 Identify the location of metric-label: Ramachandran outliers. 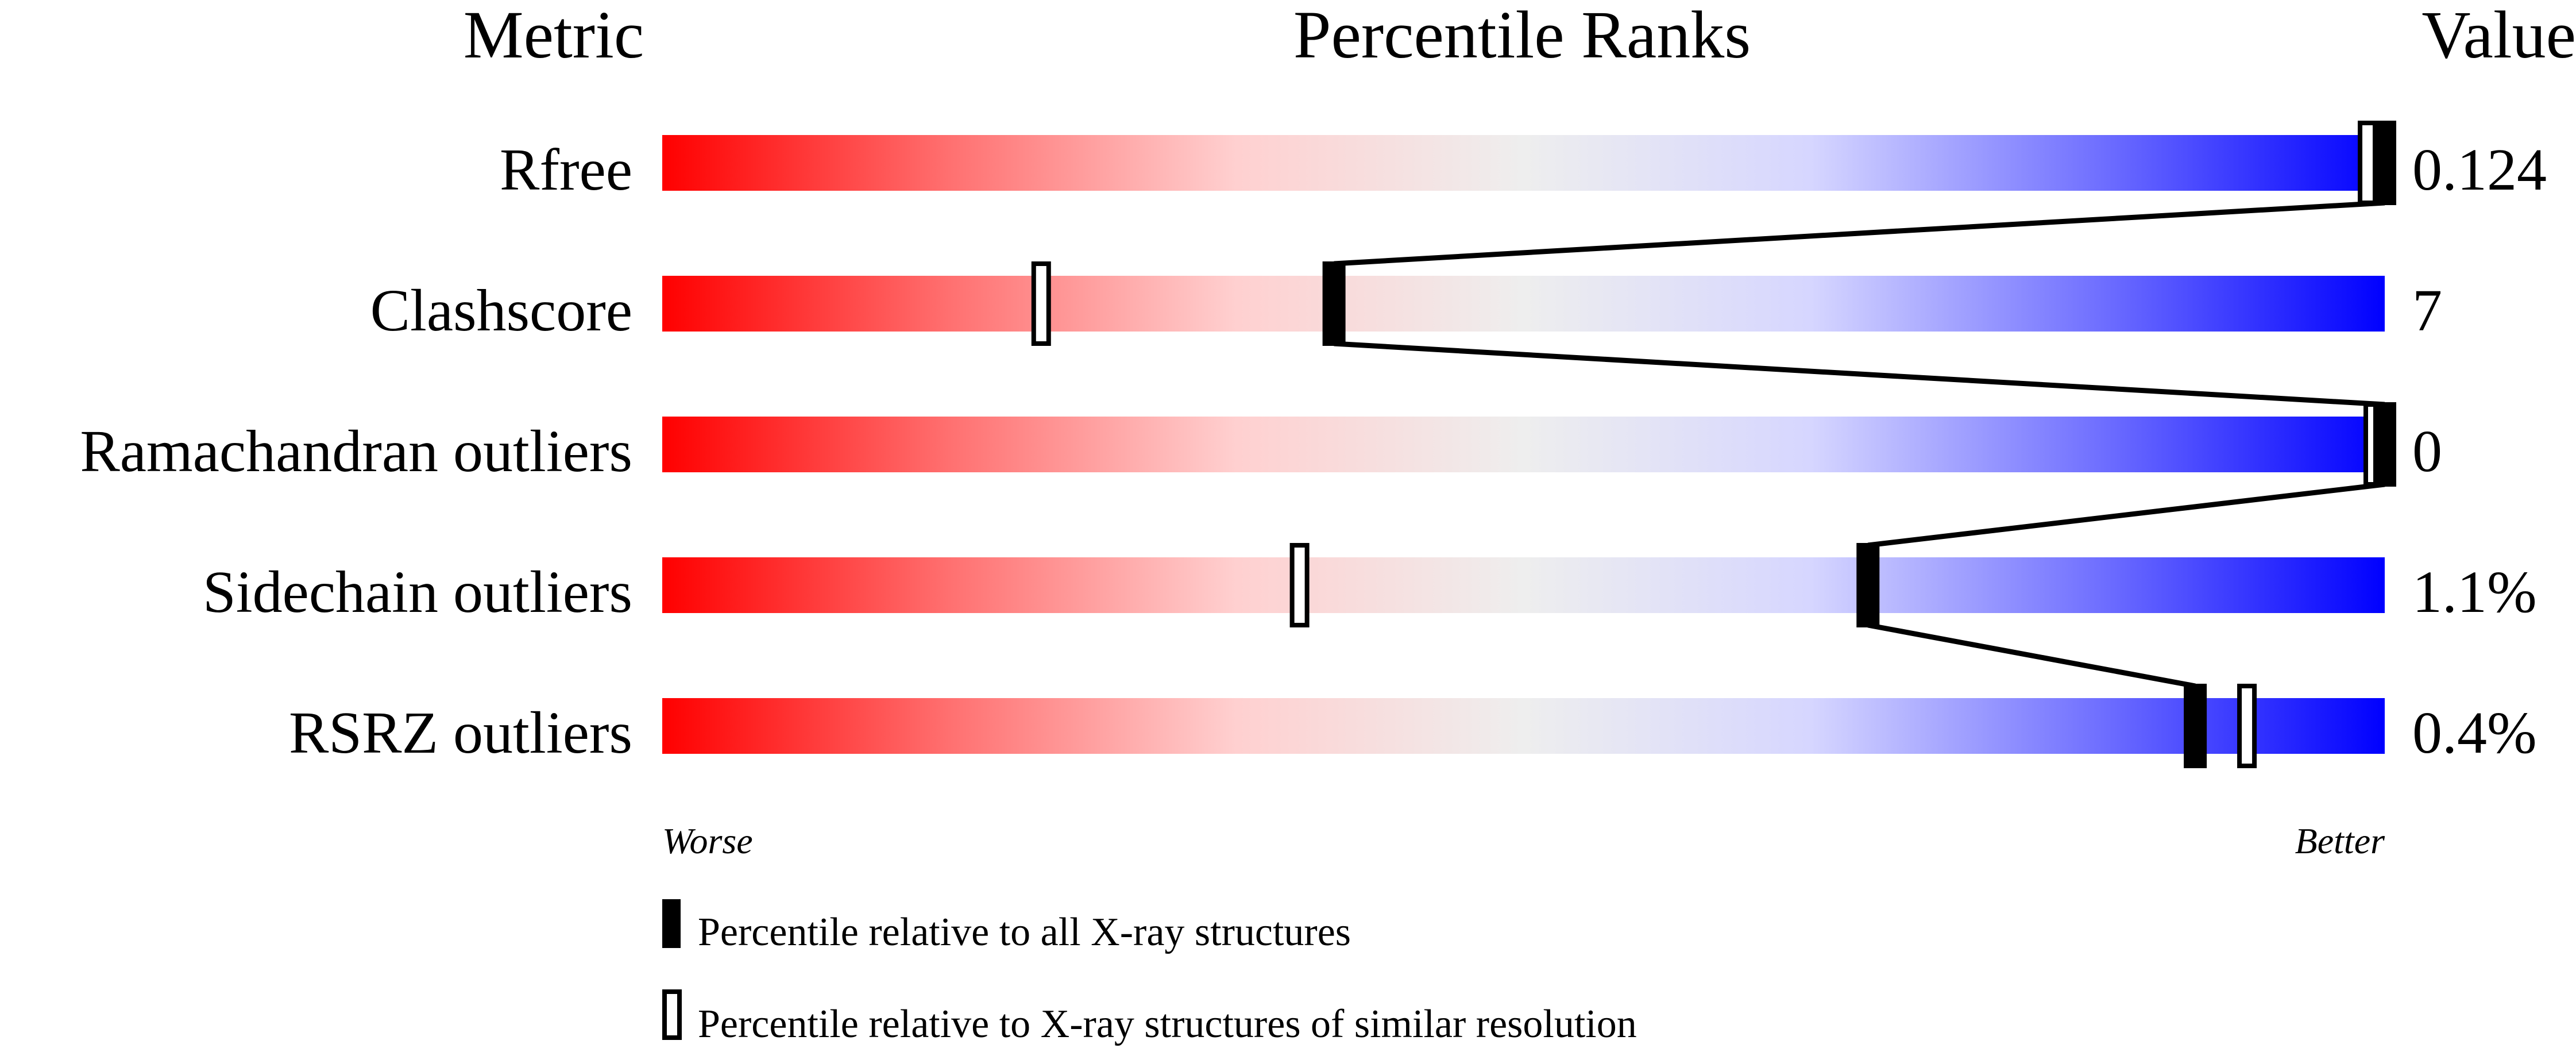
(356, 451).